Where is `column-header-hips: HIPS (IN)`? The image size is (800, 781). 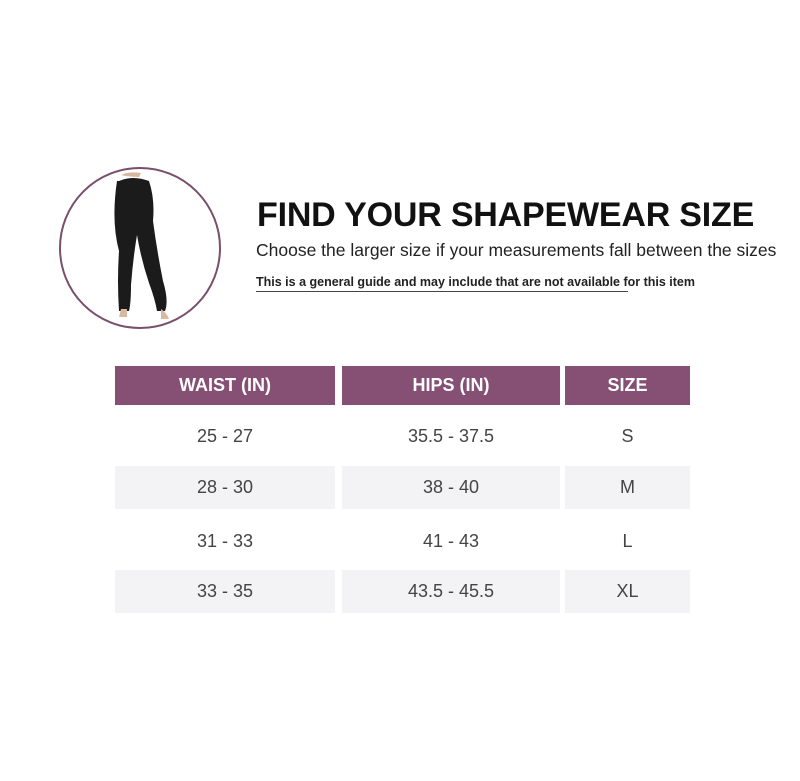 column-header-hips: HIPS (IN) is located at coordinates (451, 385).